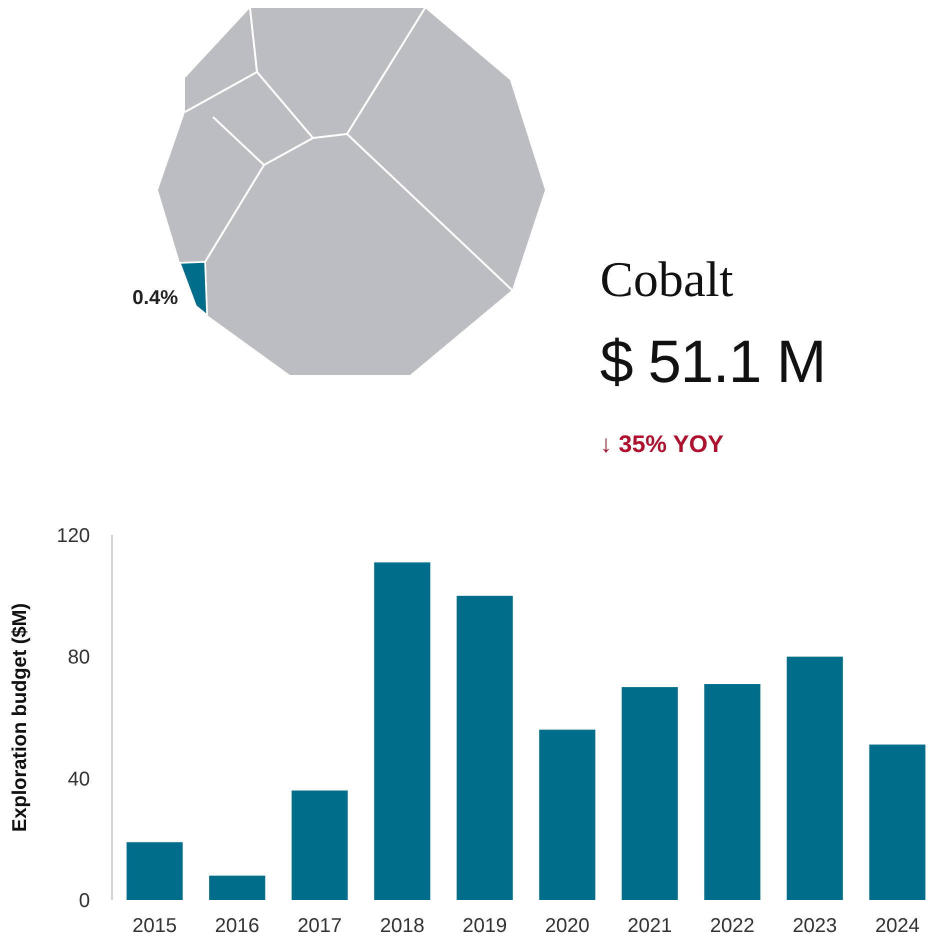 This screenshot has height=944, width=936. I want to click on y-tick-label: 0, so click(84, 901).